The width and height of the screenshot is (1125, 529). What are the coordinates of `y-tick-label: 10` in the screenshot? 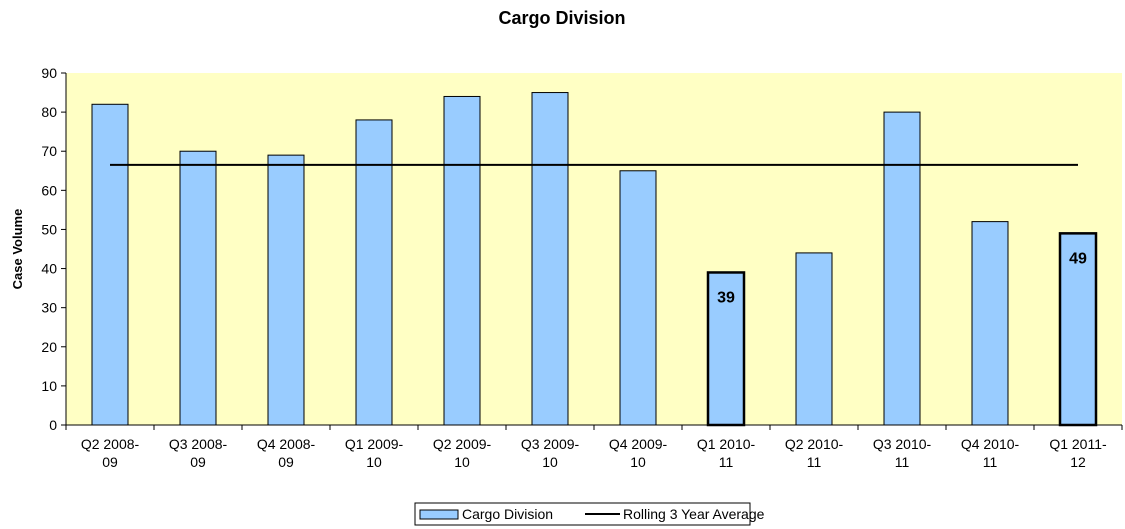 It's located at (49, 386).